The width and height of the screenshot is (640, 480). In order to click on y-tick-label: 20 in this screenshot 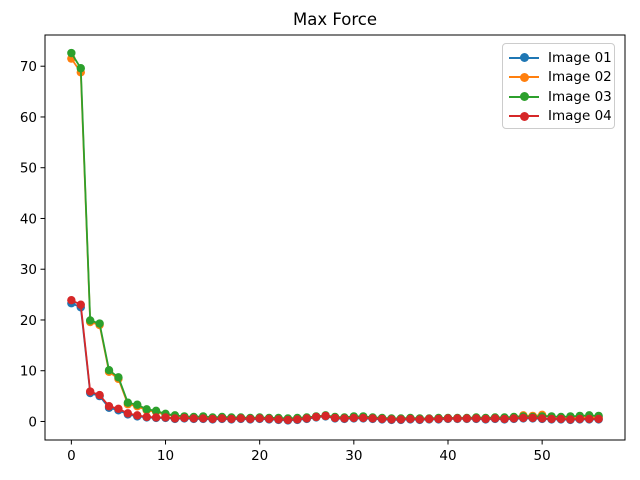, I will do `click(28, 321)`.